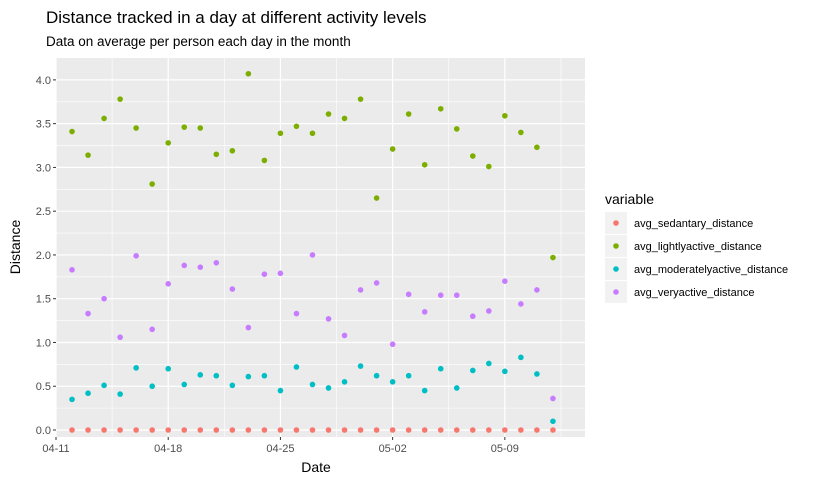 Image resolution: width=823 pixels, height=482 pixels. What do you see at coordinates (43, 343) in the screenshot?
I see `y-tick-label: 1.0` at bounding box center [43, 343].